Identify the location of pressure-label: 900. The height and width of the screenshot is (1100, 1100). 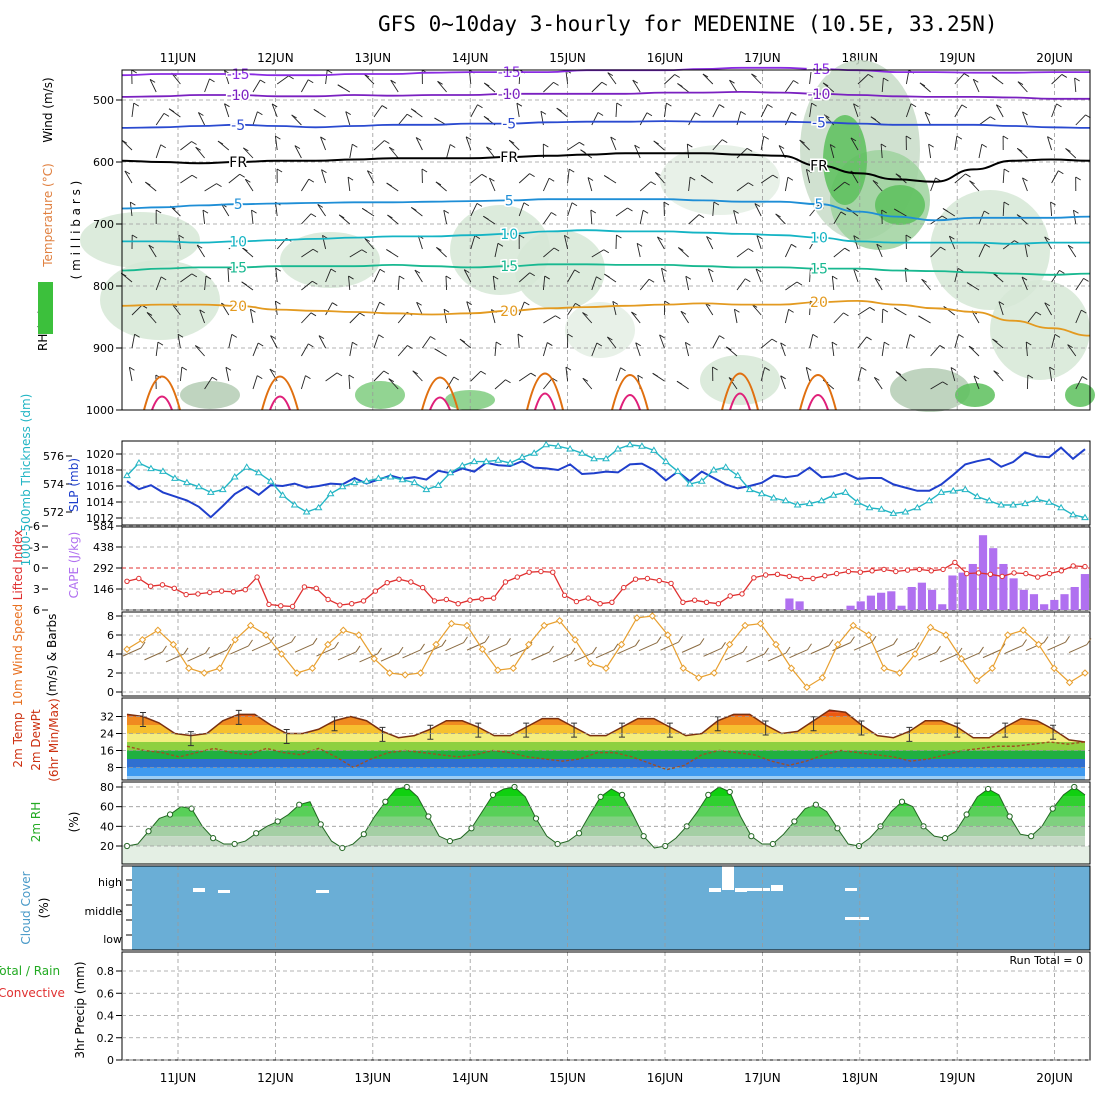
(103, 348).